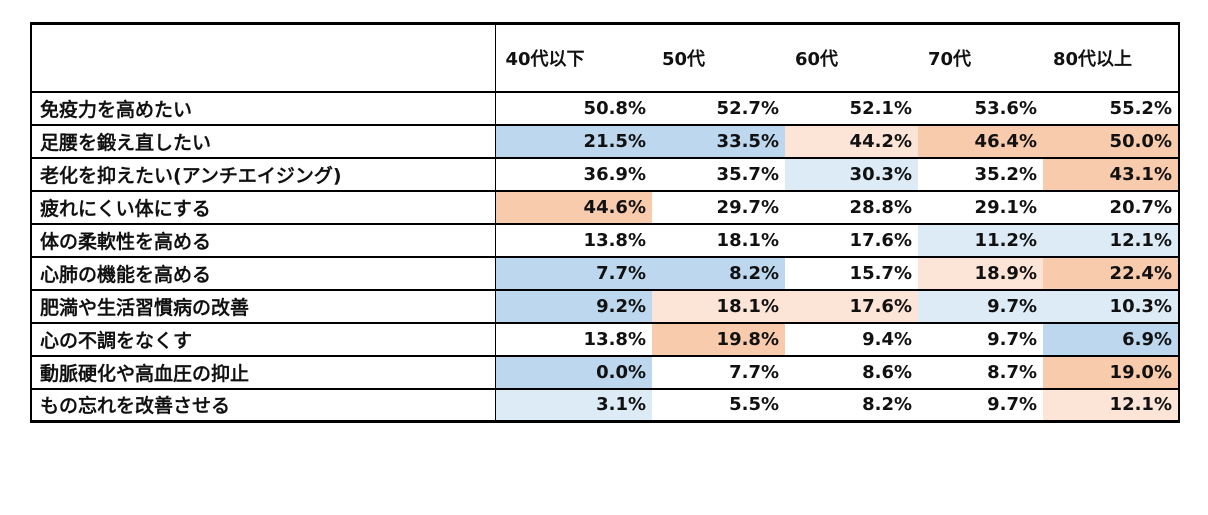 Image resolution: width=1208 pixels, height=515 pixels. Describe the element at coordinates (263, 338) in the screenshot. I see `row-label: 心の不調をなくす` at that location.